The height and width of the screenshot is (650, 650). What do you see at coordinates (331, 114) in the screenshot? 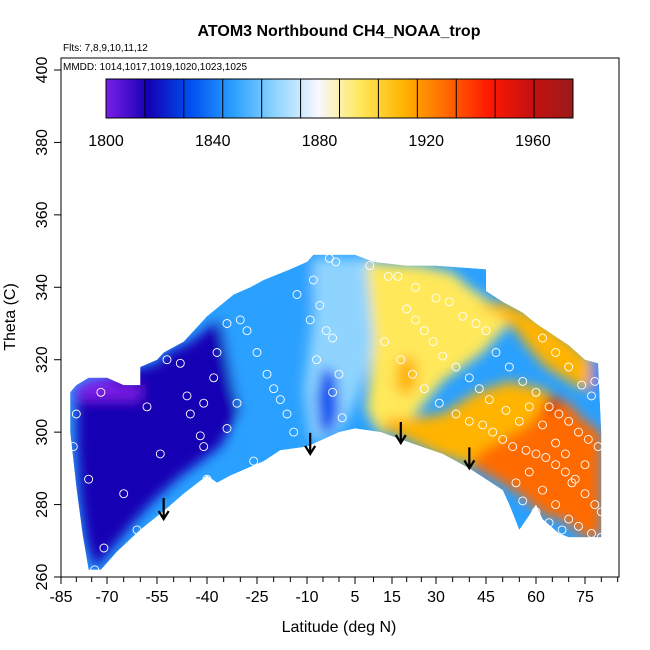
I see `colorbar: 1800 1840 1880 1920 1960` at bounding box center [331, 114].